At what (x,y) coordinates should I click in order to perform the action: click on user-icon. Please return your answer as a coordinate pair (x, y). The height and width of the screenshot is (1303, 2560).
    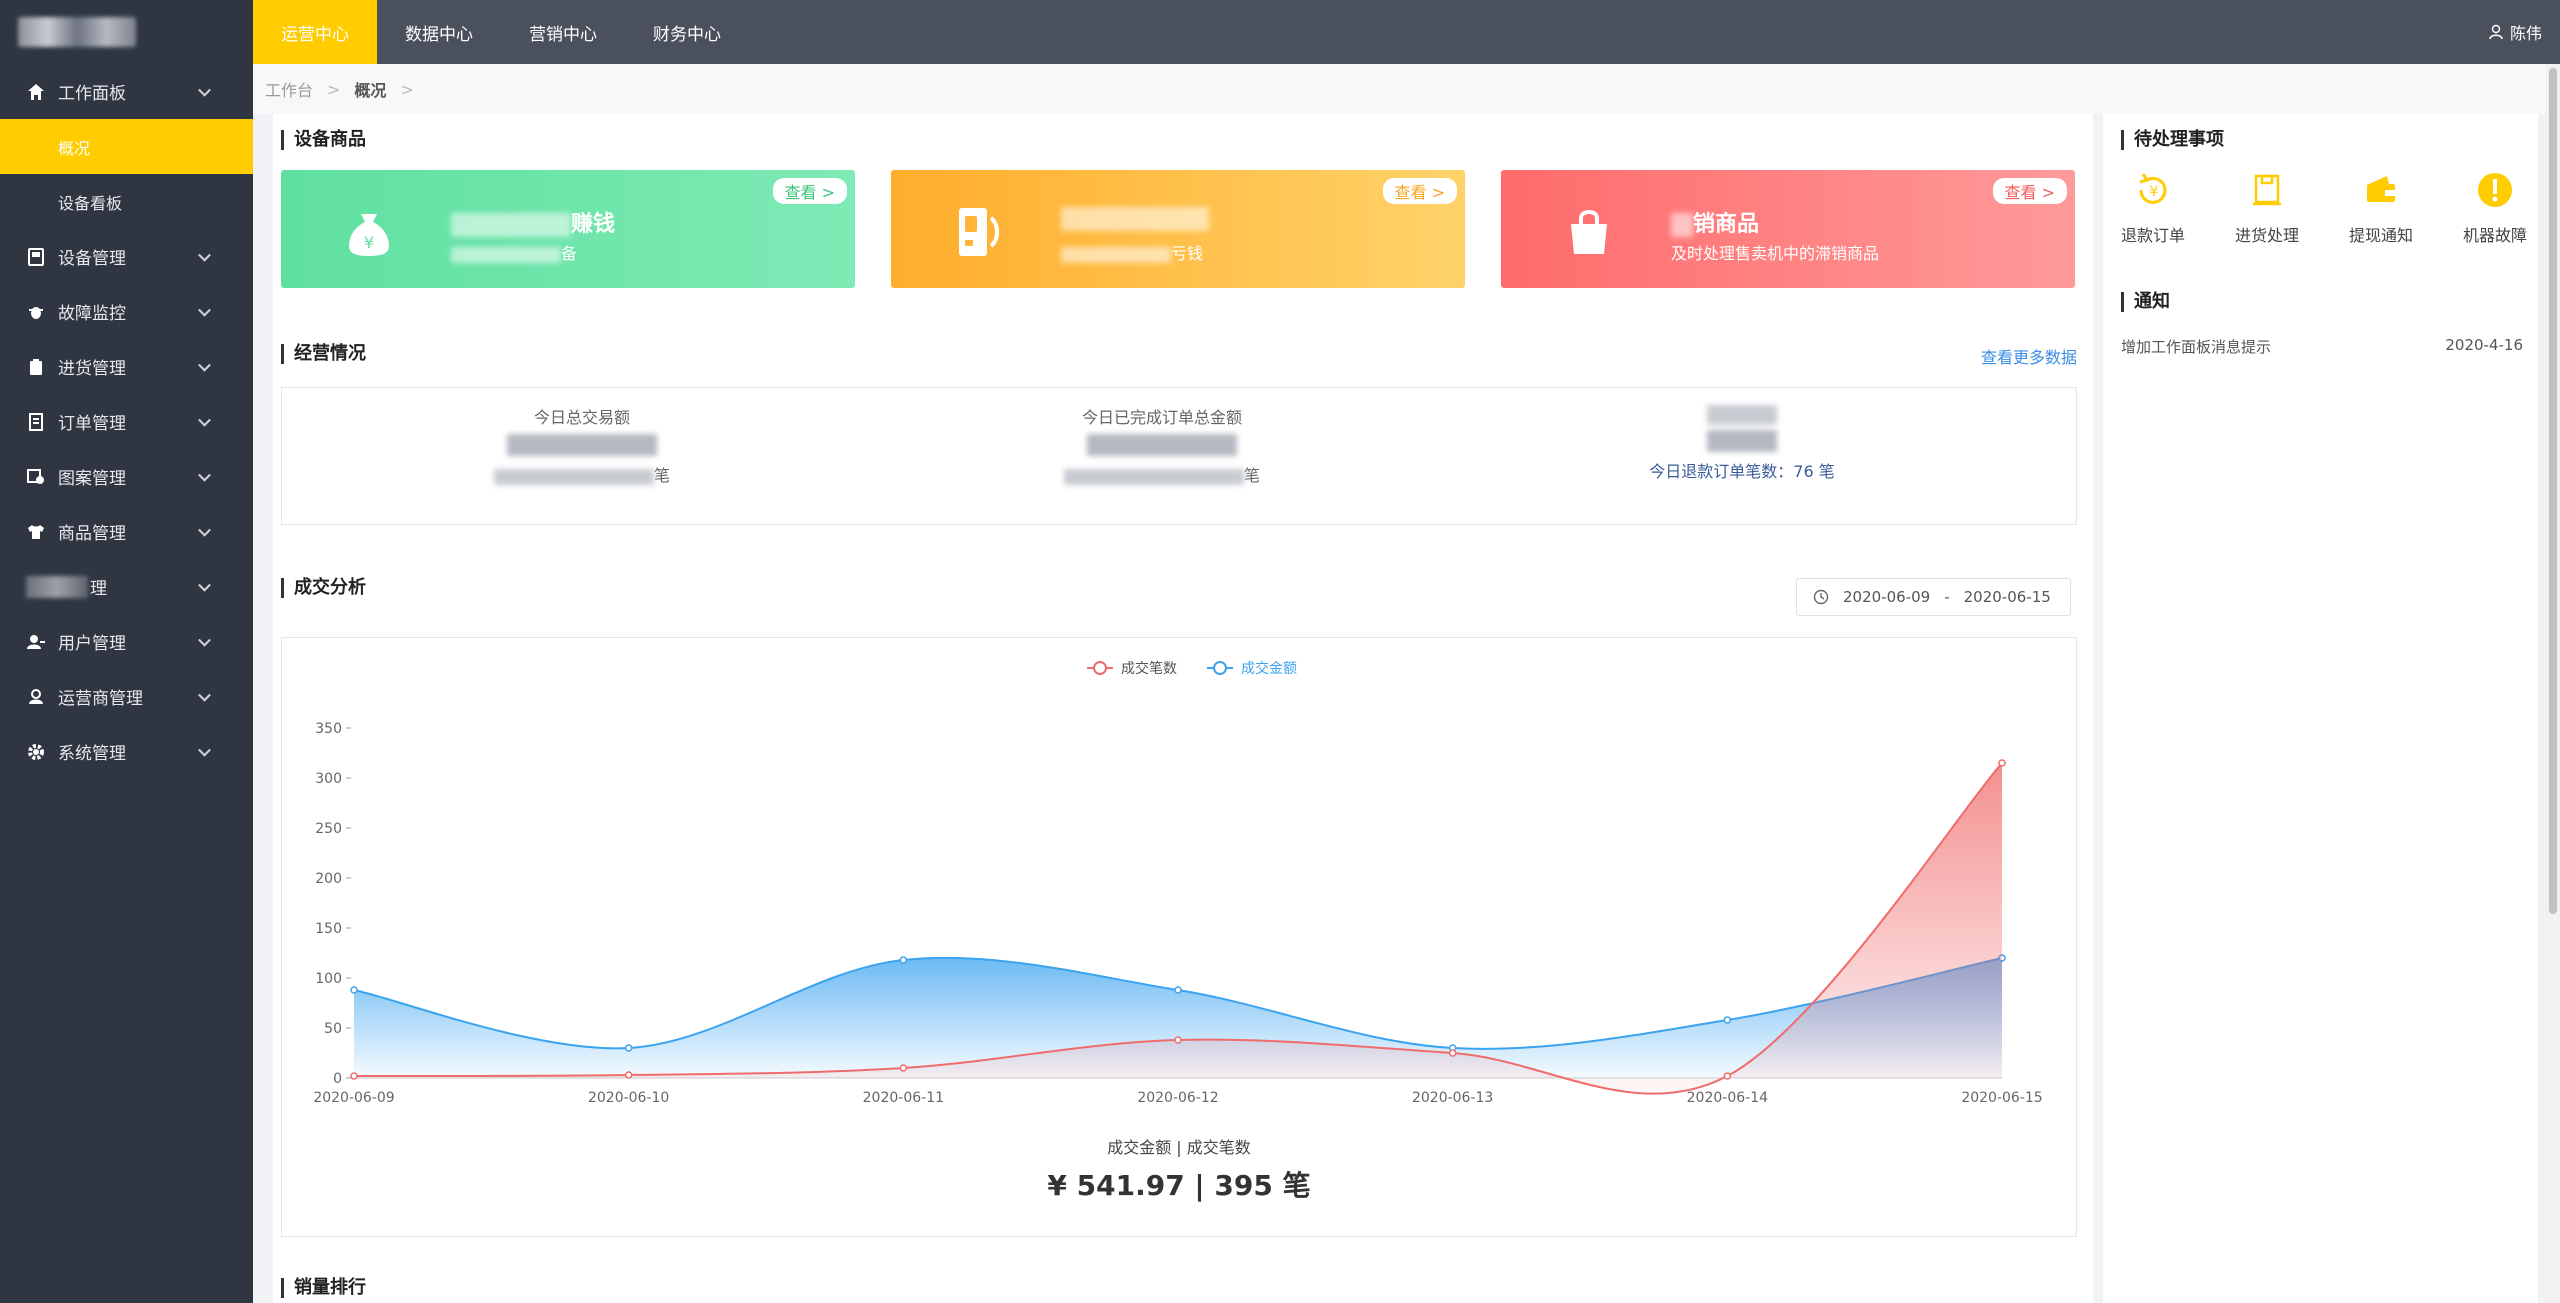
    Looking at the image, I should click on (36, 642).